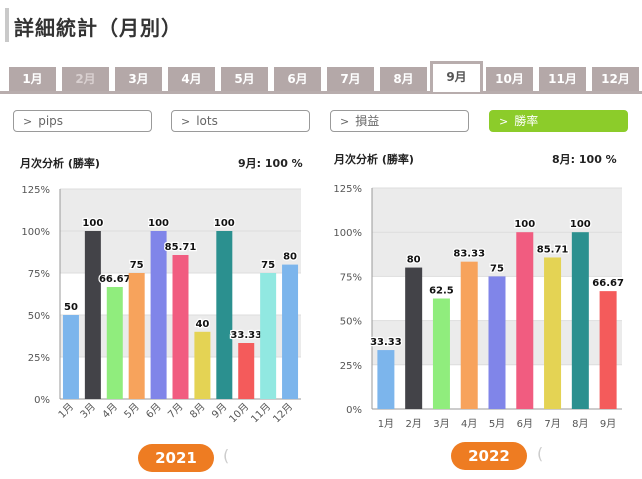 This screenshot has height=479, width=642. I want to click on tab-baseline, so click(321, 92).